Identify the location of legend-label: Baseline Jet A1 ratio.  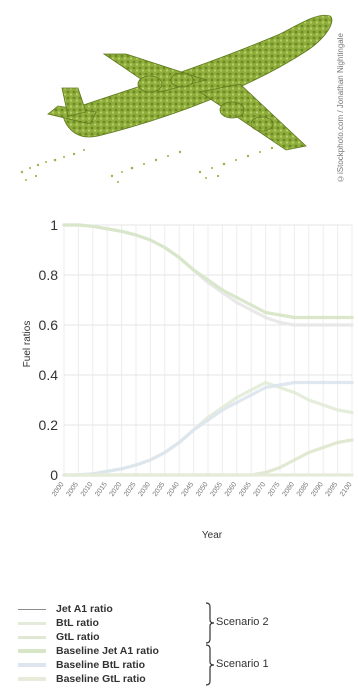
(107, 651).